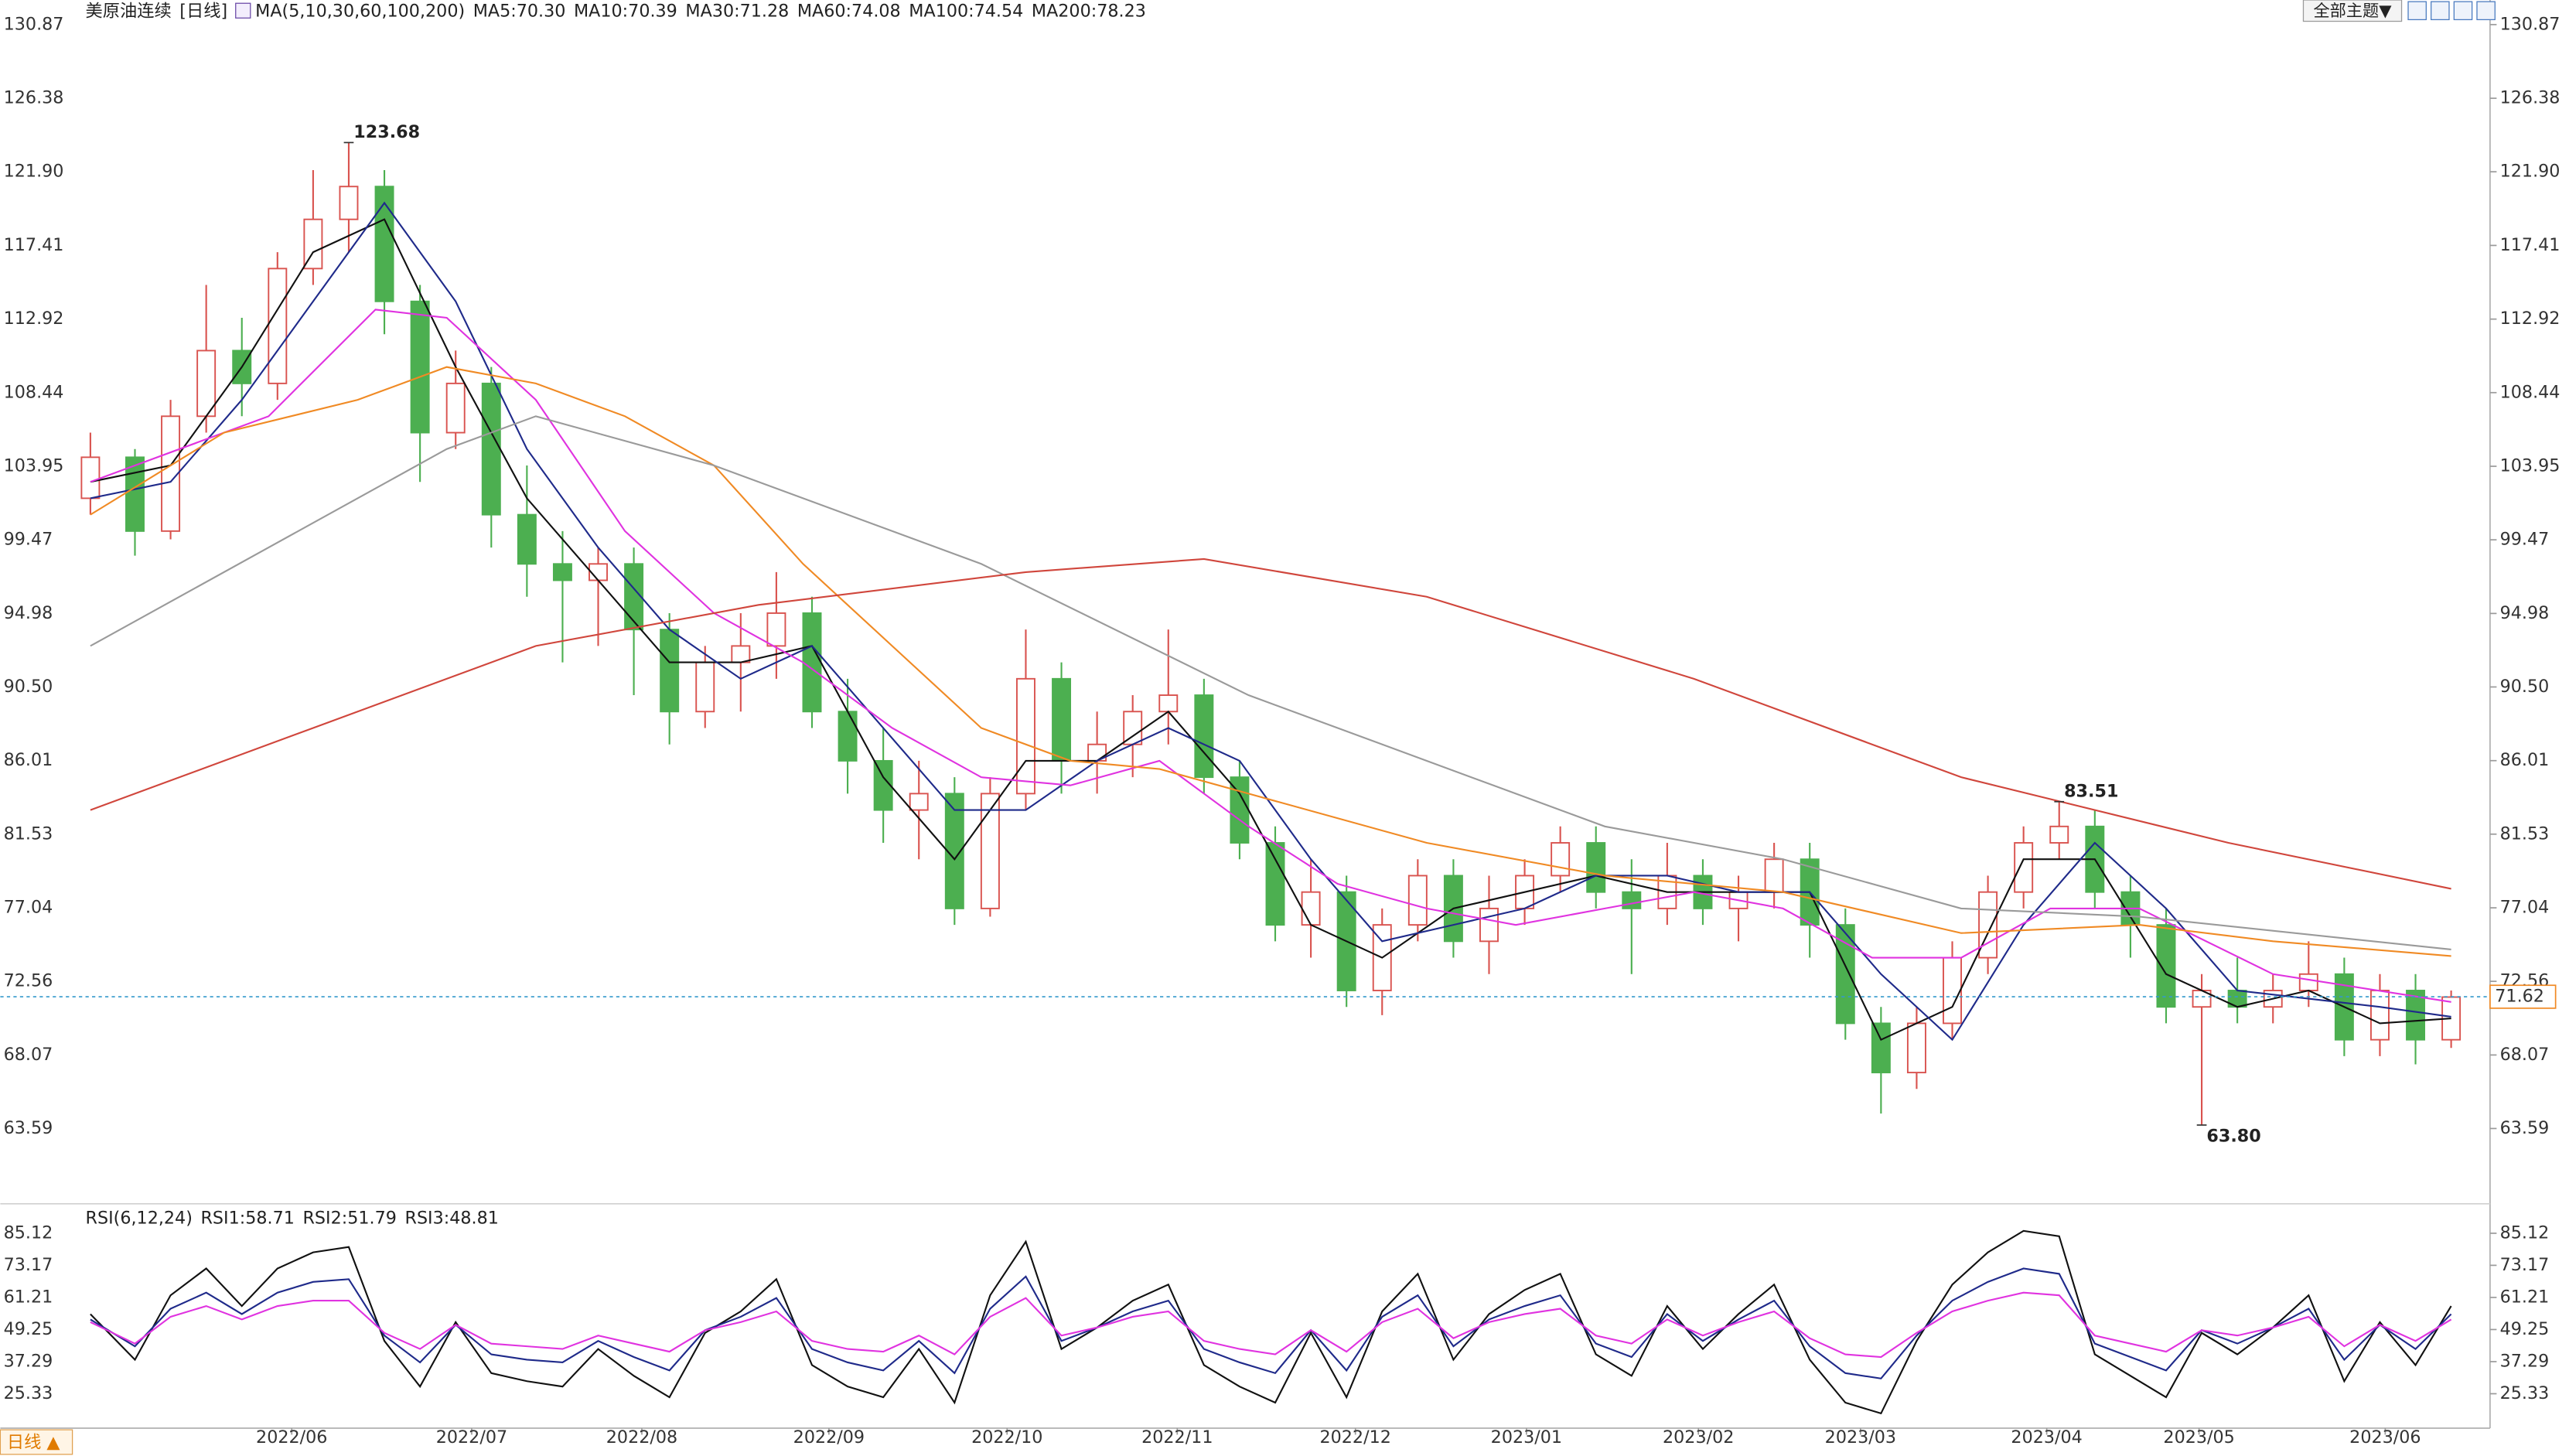 The height and width of the screenshot is (1456, 2569). Describe the element at coordinates (1177, 1437) in the screenshot. I see `x-tick-label: 2022/11` at that location.